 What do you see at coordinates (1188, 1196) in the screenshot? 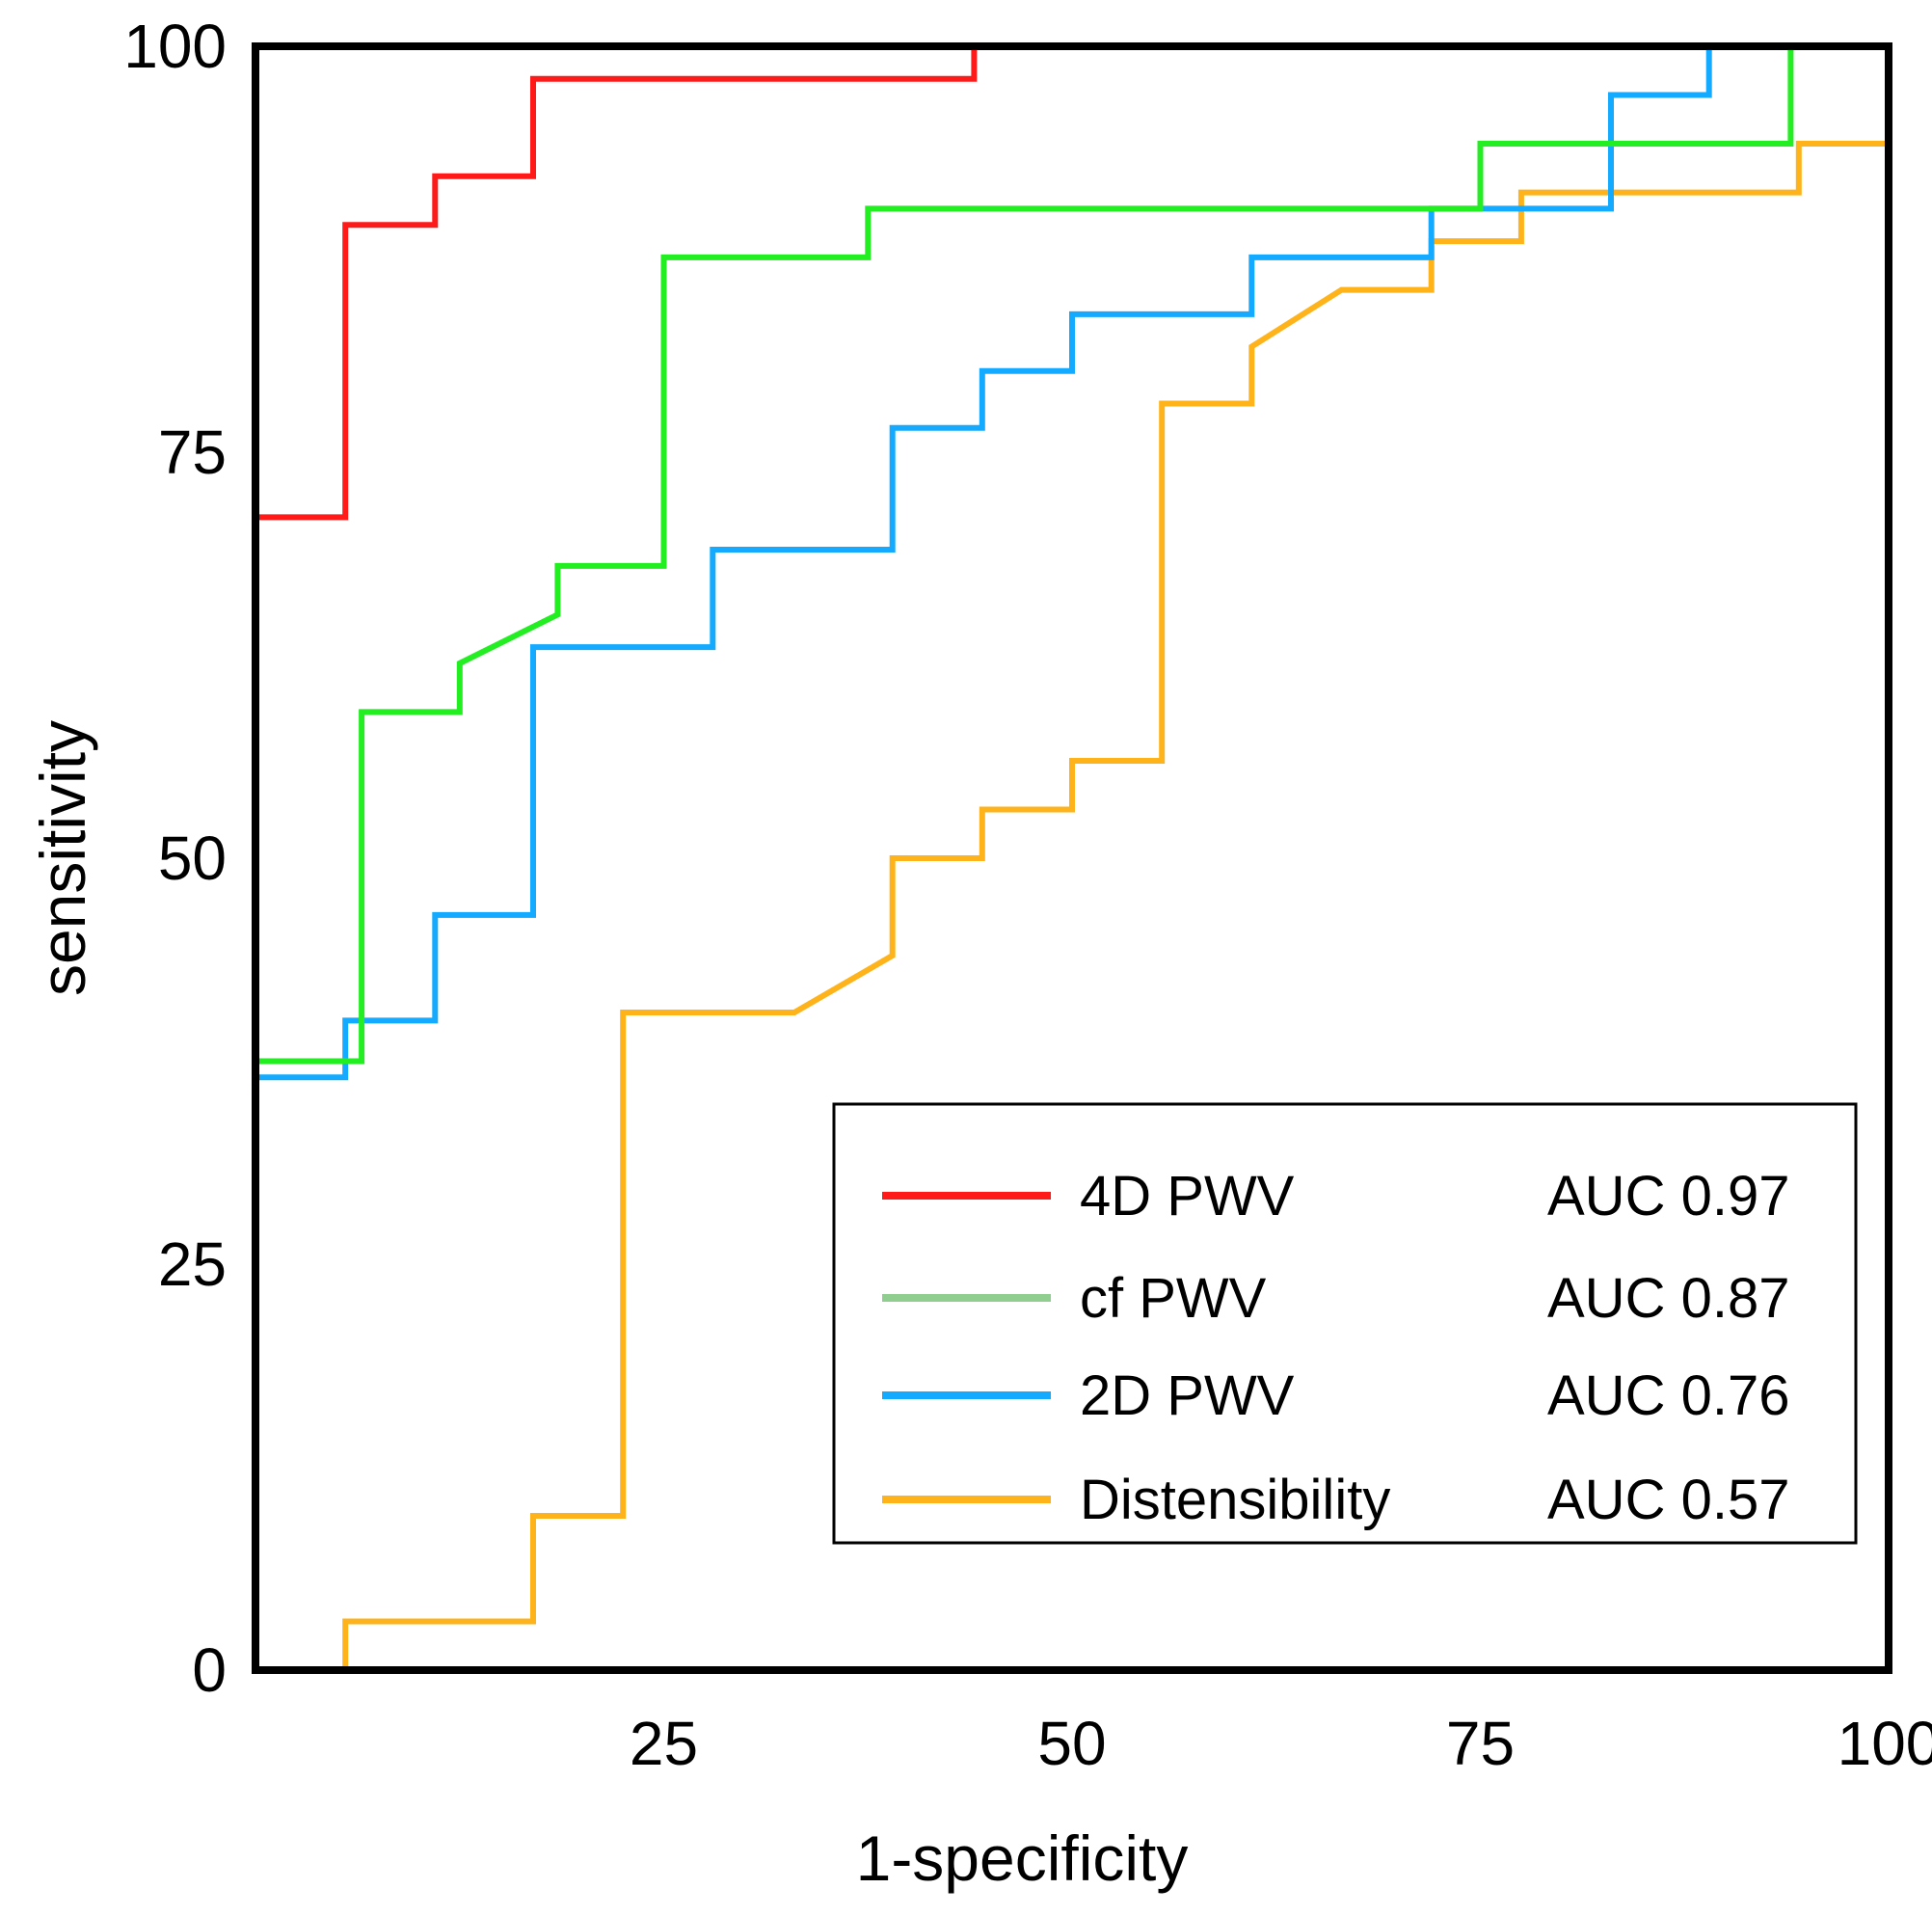
I see `legend-label-4d-pwv: 4D PWV` at bounding box center [1188, 1196].